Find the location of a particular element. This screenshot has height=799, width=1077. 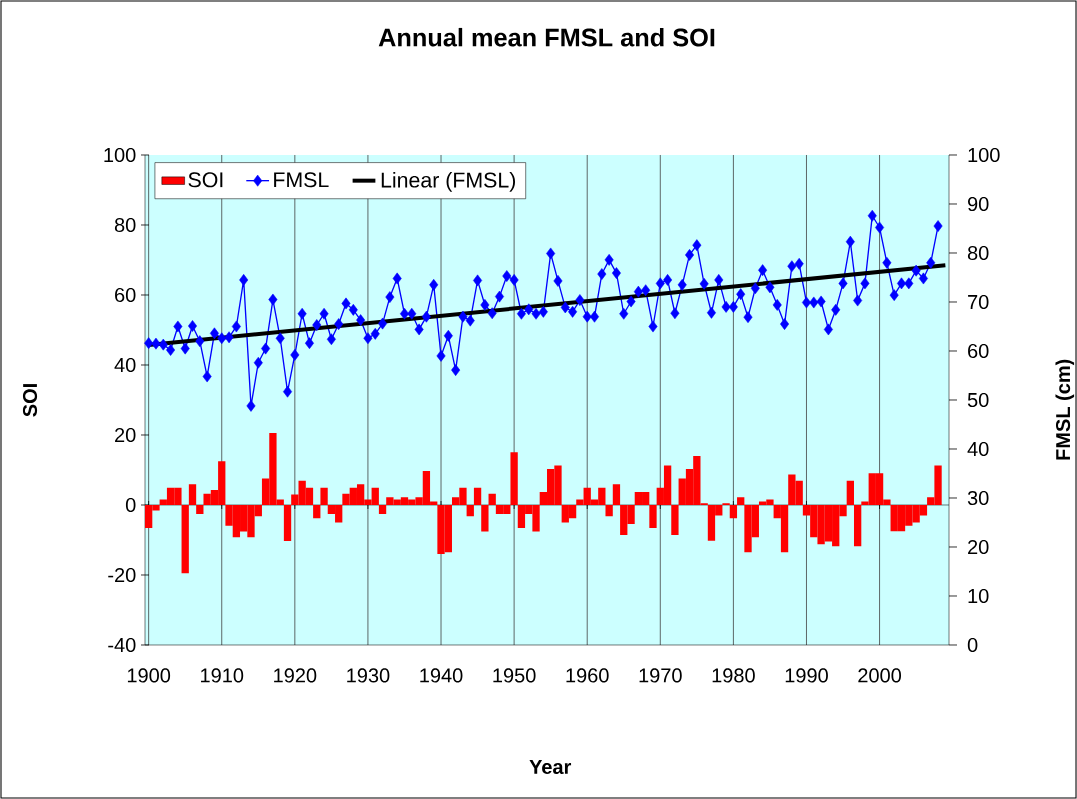

y-axis-title: SOI is located at coordinates (30, 400).